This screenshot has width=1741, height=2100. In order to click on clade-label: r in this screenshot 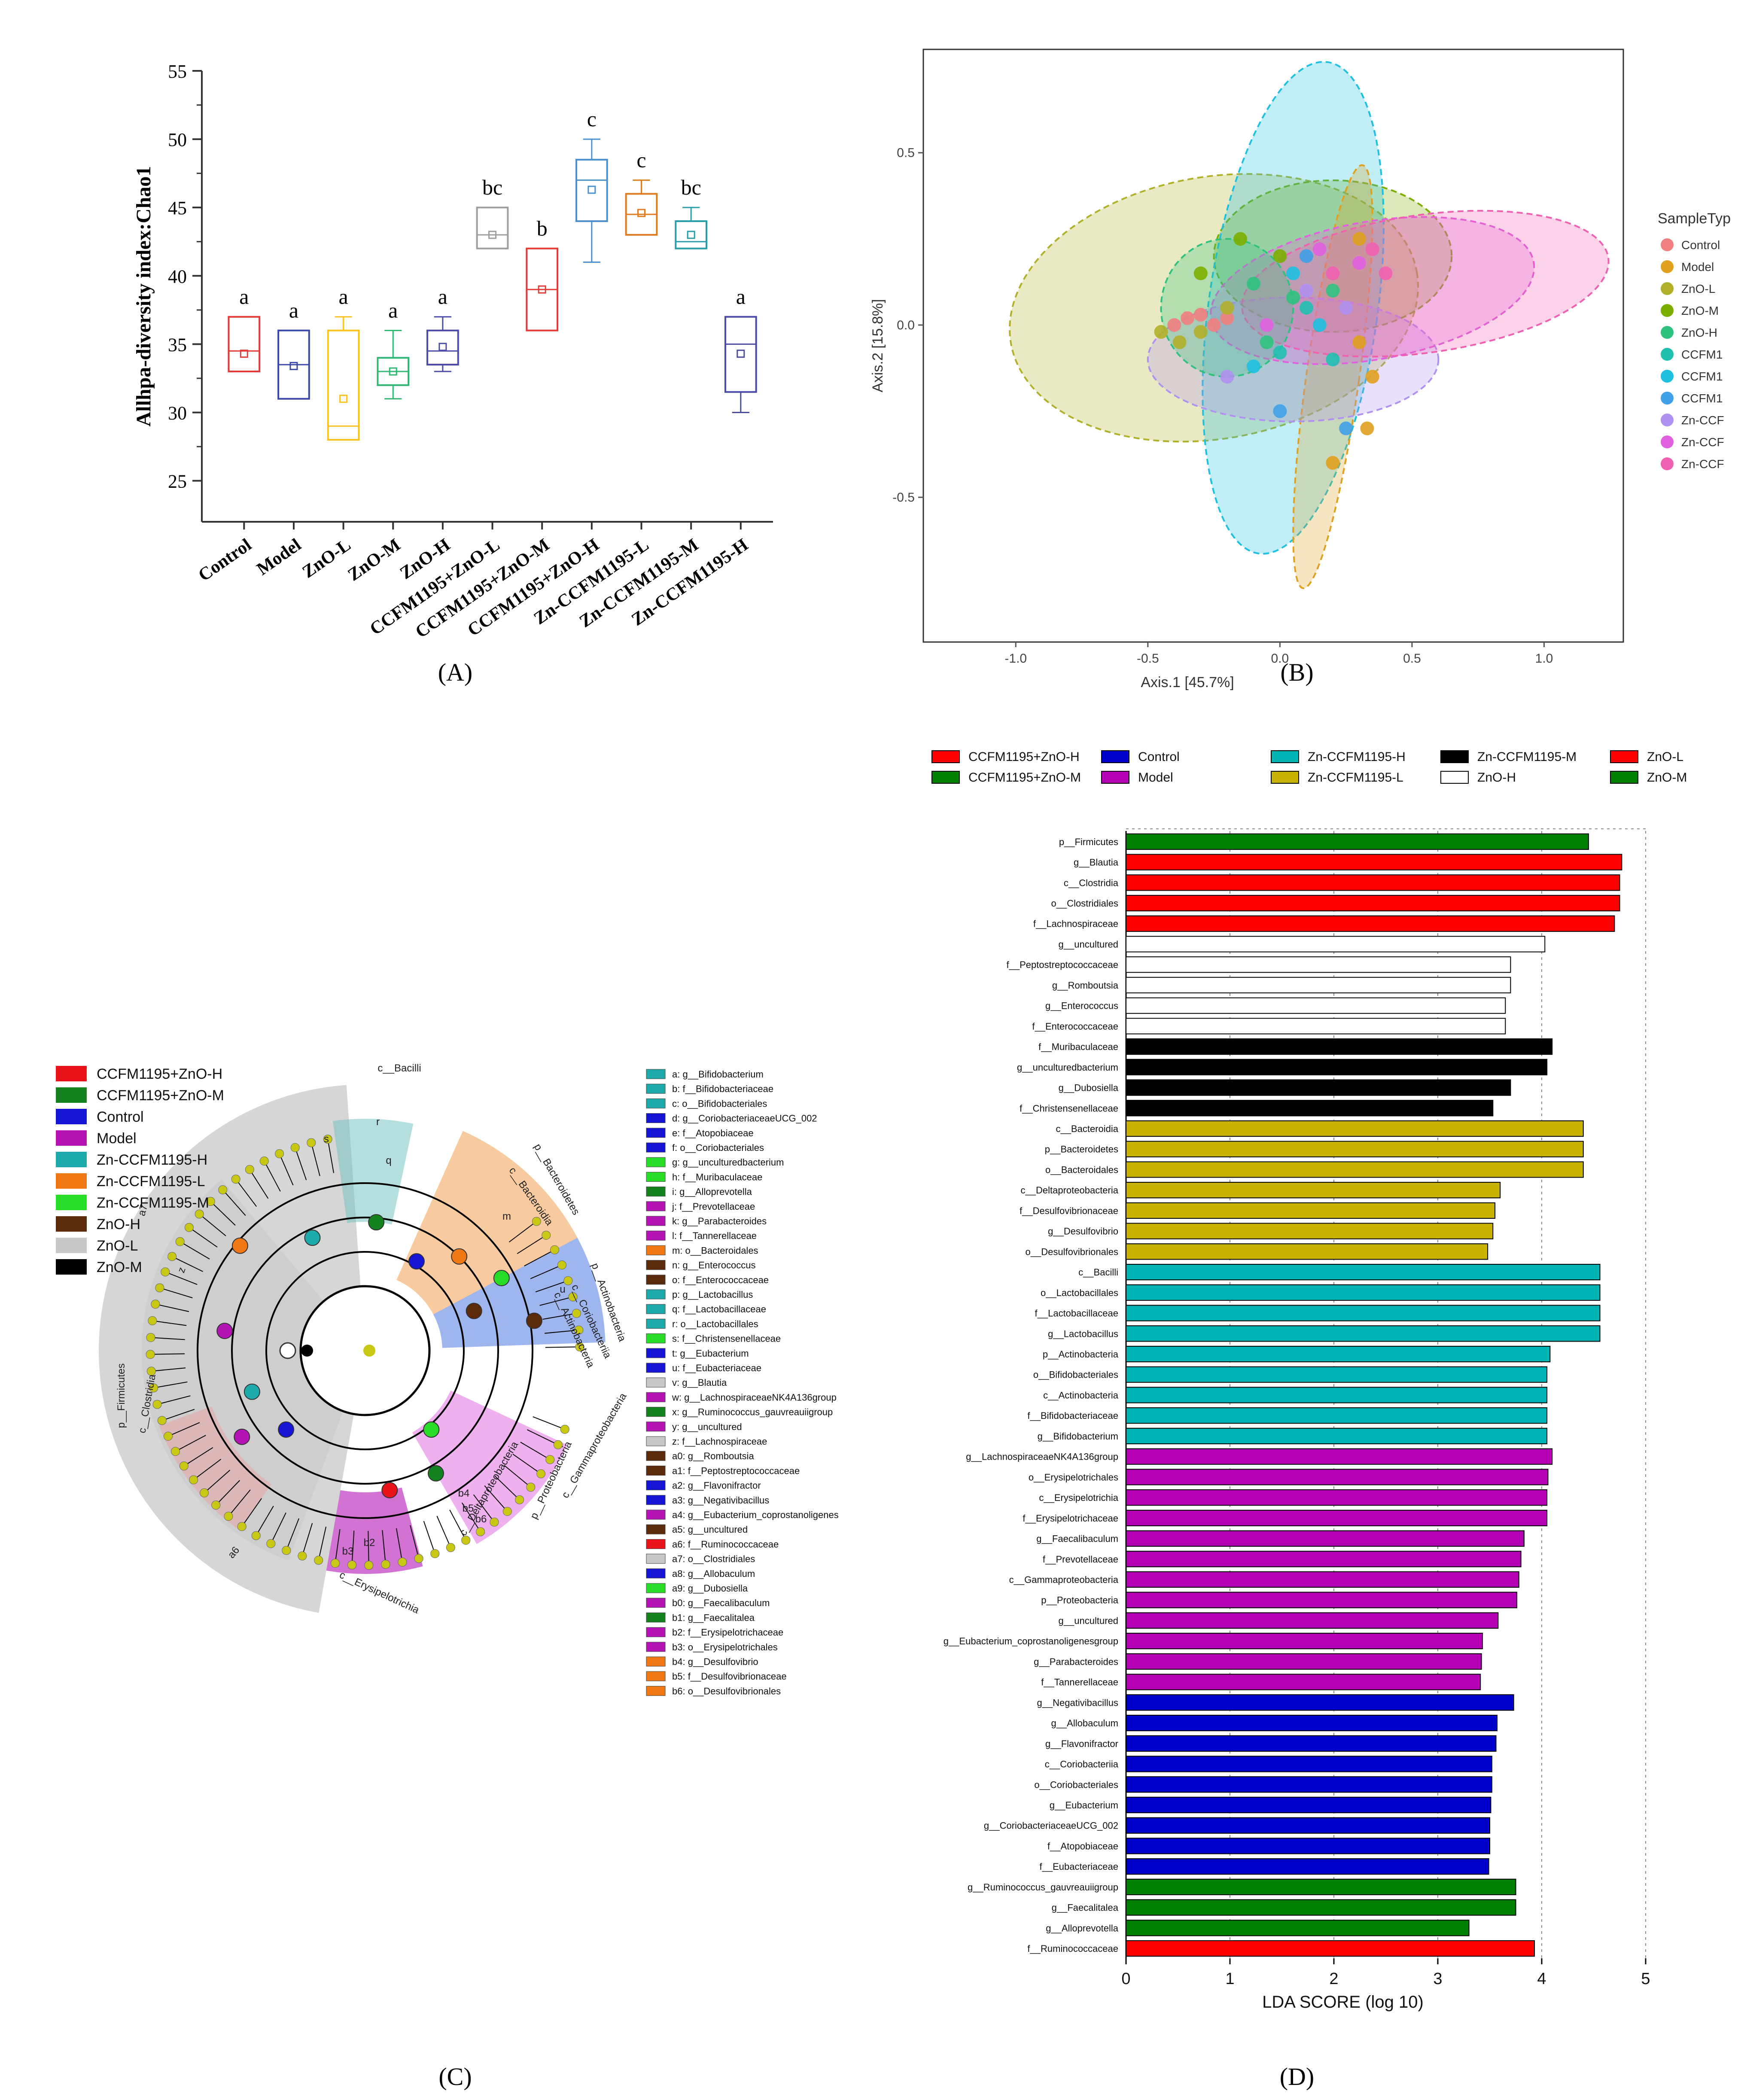, I will do `click(378, 1122)`.